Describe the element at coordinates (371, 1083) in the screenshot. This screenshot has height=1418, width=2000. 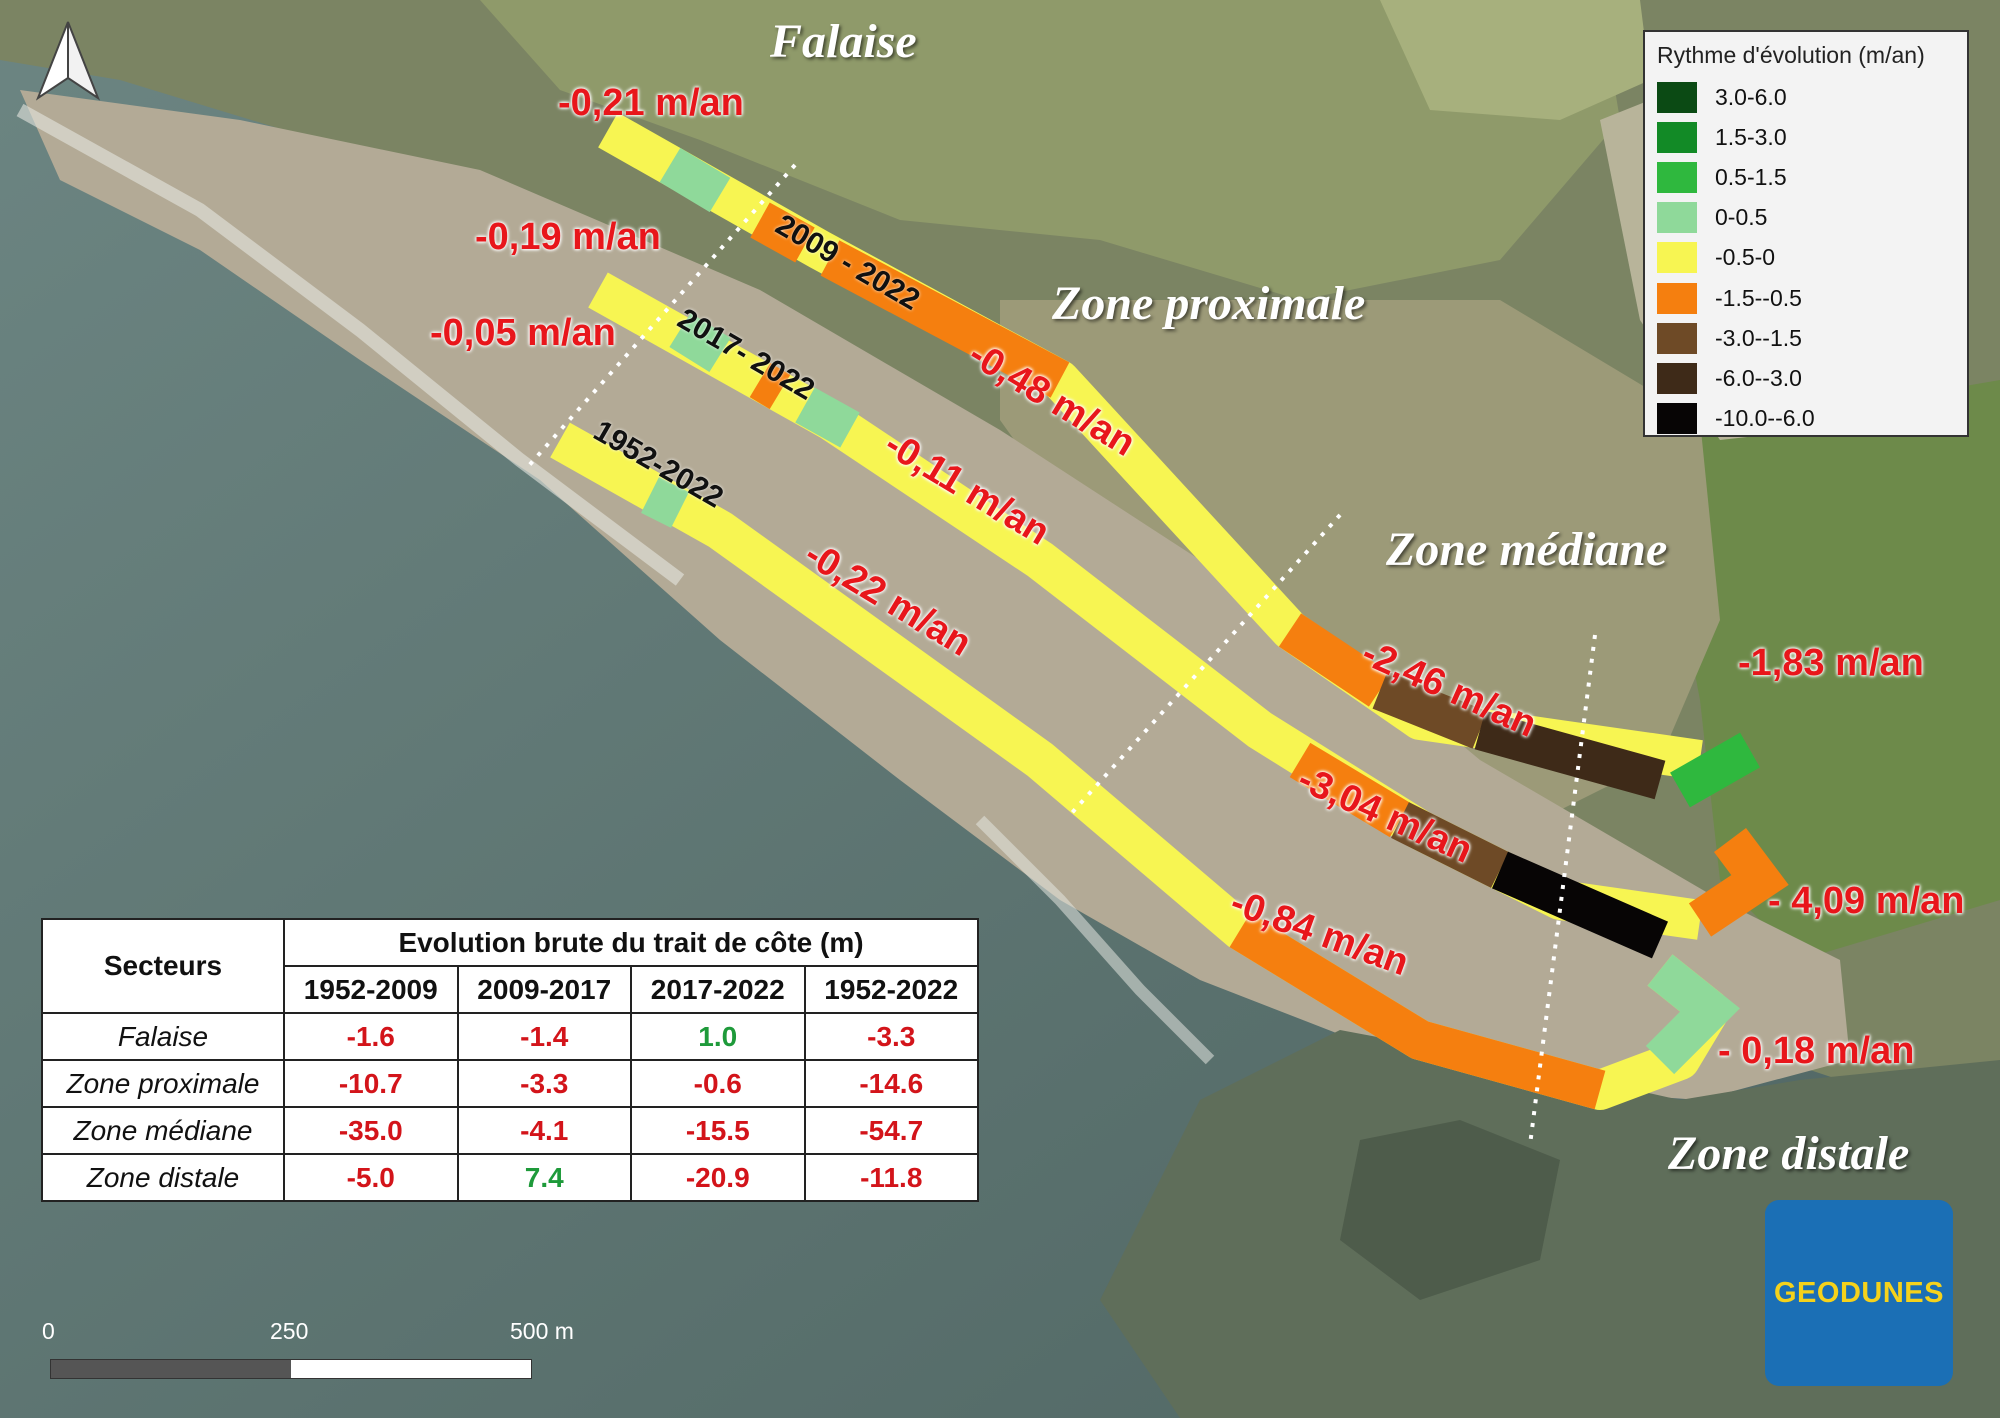
I see `table-cell: -10.7` at that location.